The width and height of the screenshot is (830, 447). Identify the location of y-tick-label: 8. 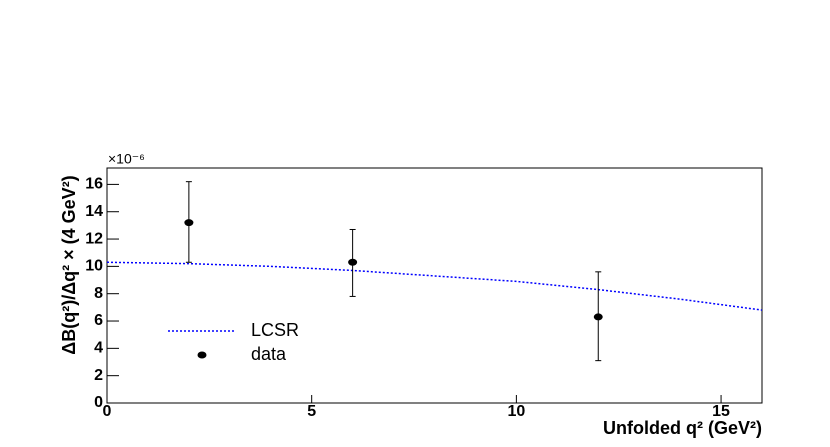
(98, 293).